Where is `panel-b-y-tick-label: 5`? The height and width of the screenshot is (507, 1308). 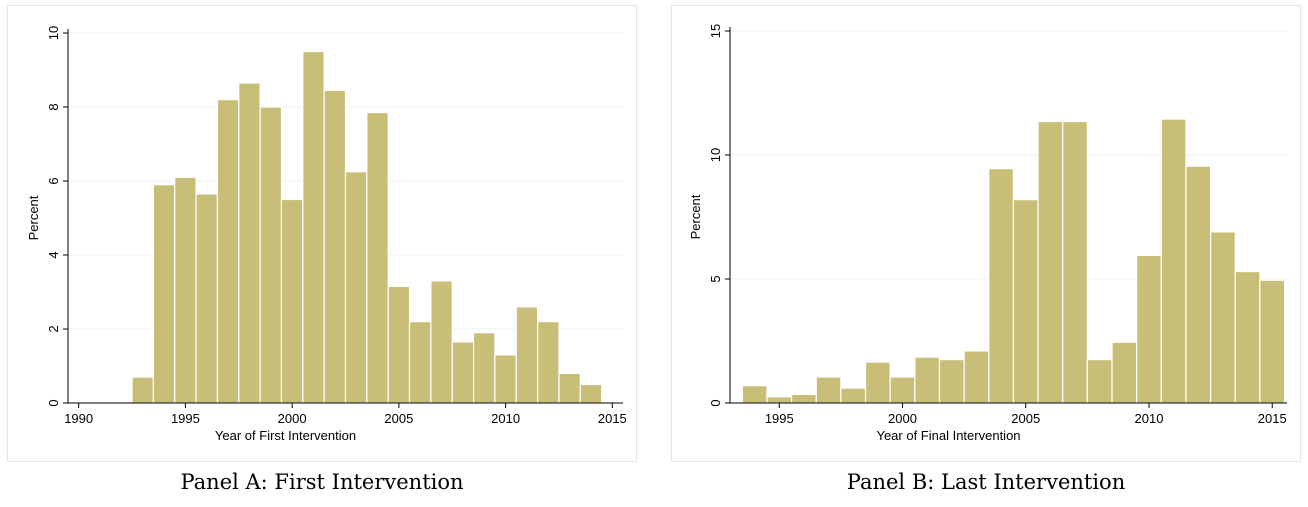
panel-b-y-tick-label: 5 is located at coordinates (715, 278).